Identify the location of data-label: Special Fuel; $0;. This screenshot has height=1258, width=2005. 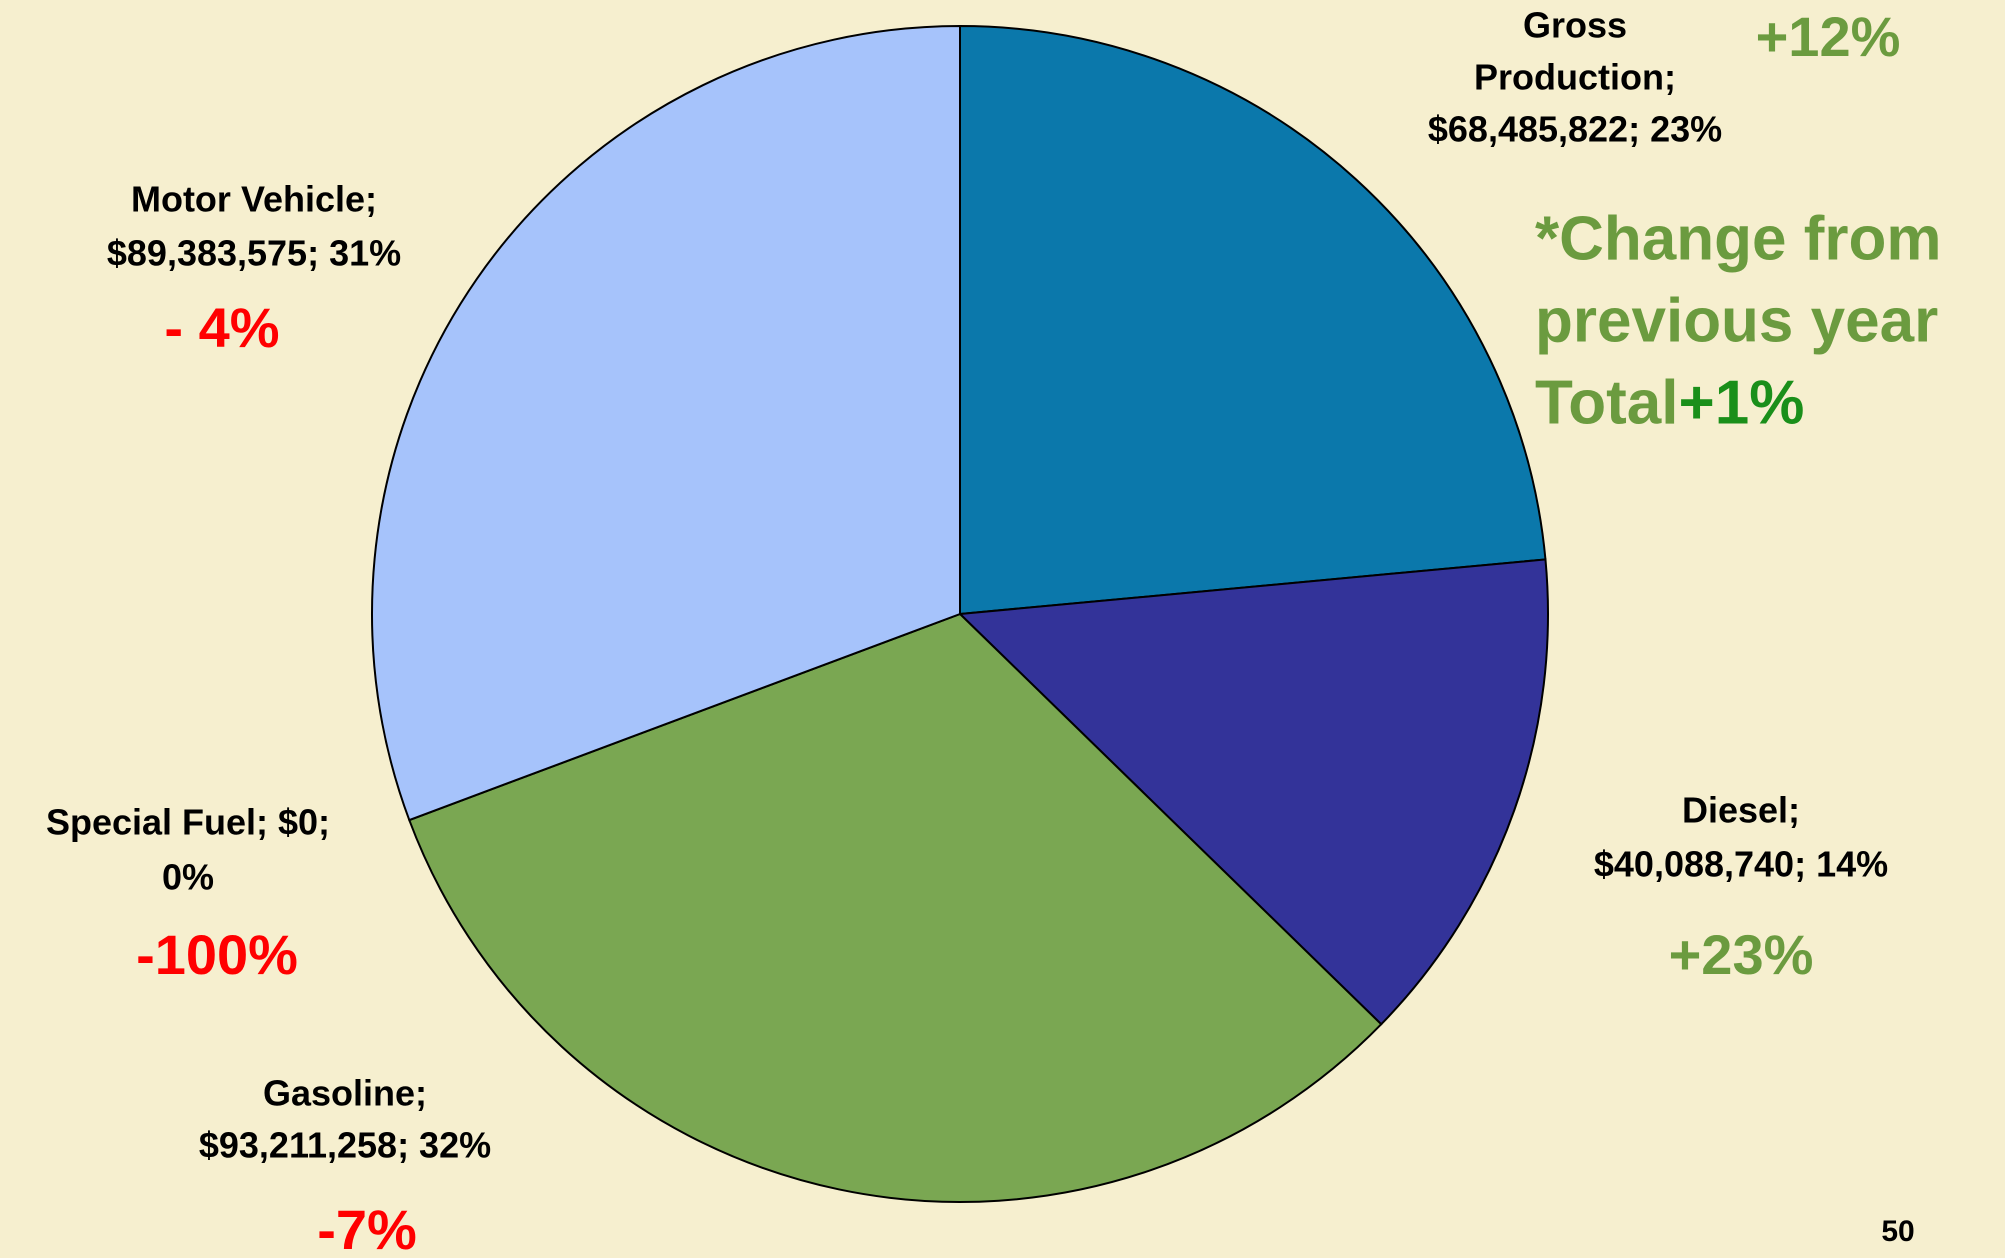
(188, 822).